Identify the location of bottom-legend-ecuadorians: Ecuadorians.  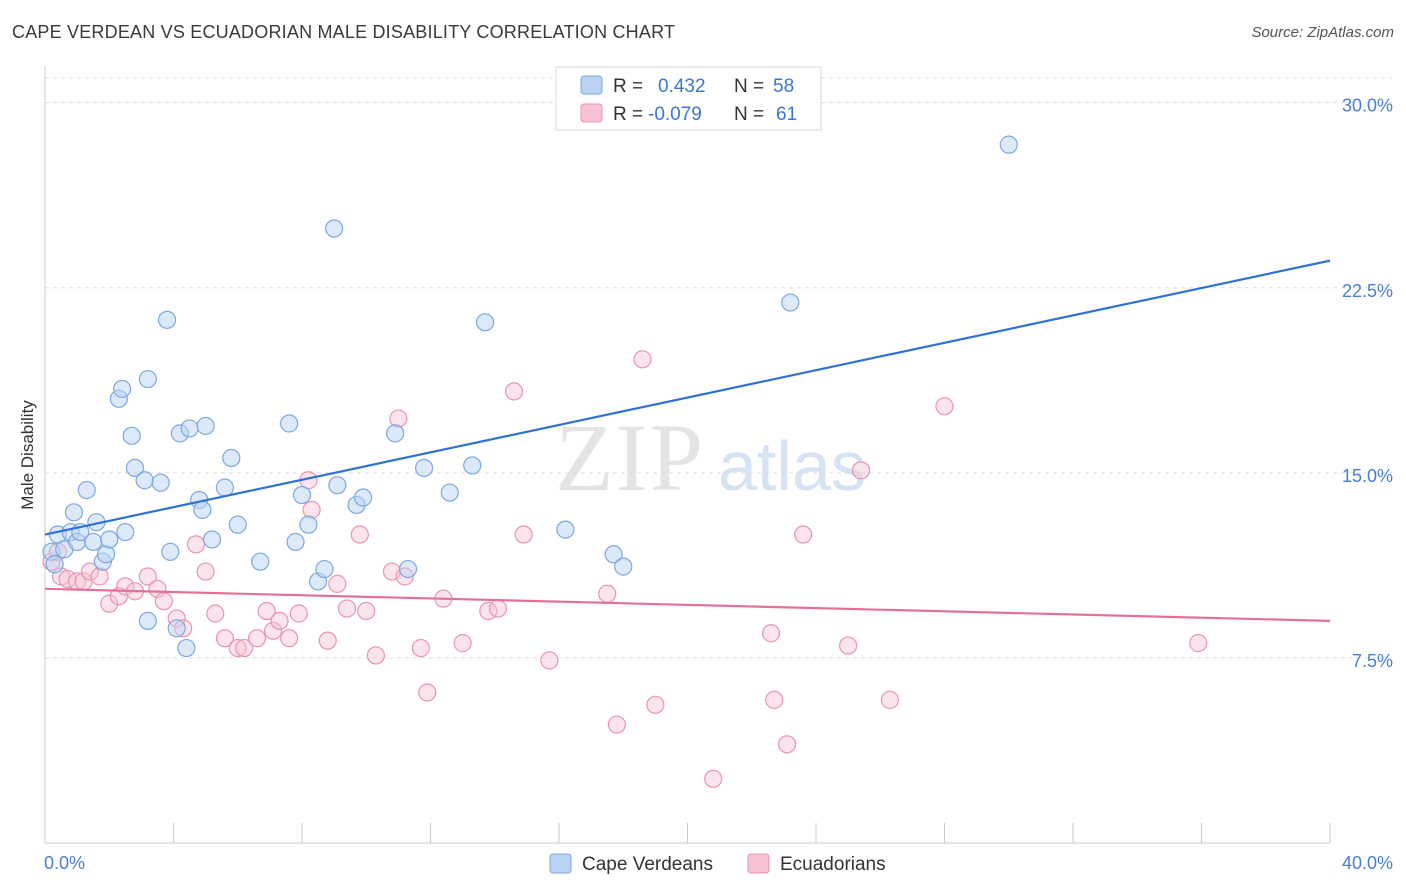
(833, 864).